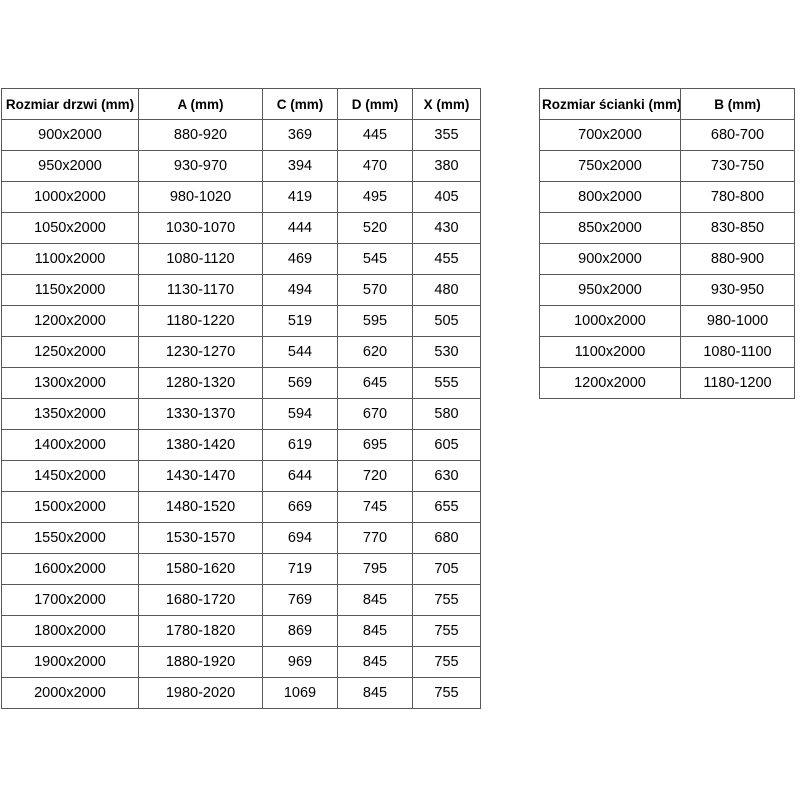 The height and width of the screenshot is (800, 800). What do you see at coordinates (70, 507) in the screenshot?
I see `table-cell: 1500x2000` at bounding box center [70, 507].